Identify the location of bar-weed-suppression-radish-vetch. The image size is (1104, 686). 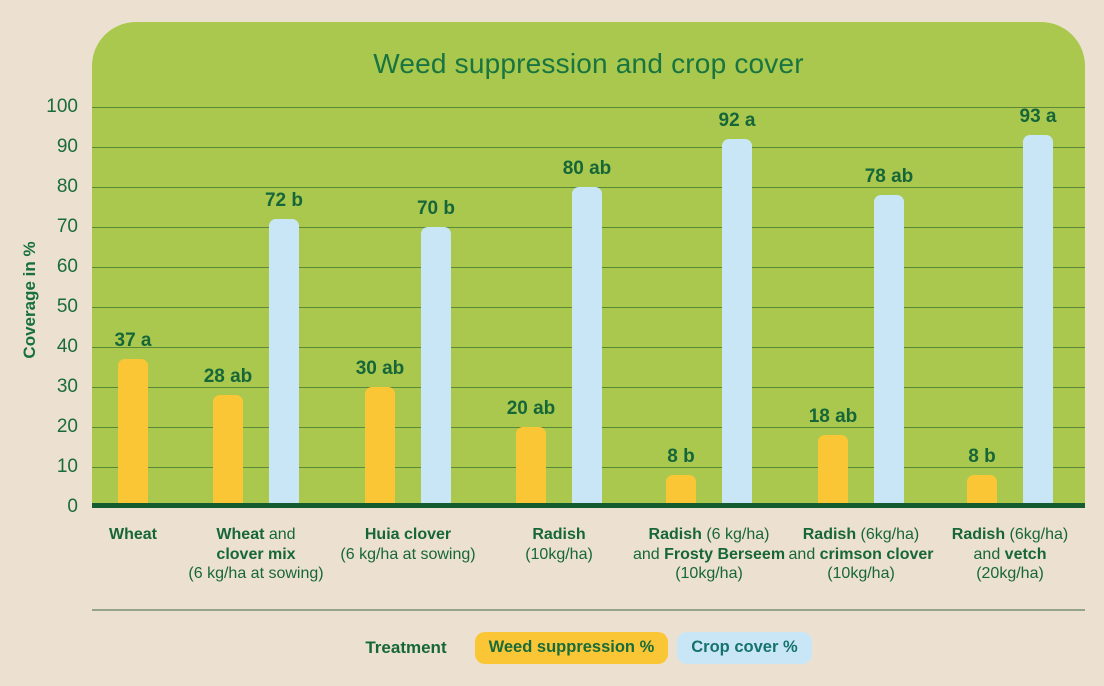
(982, 489).